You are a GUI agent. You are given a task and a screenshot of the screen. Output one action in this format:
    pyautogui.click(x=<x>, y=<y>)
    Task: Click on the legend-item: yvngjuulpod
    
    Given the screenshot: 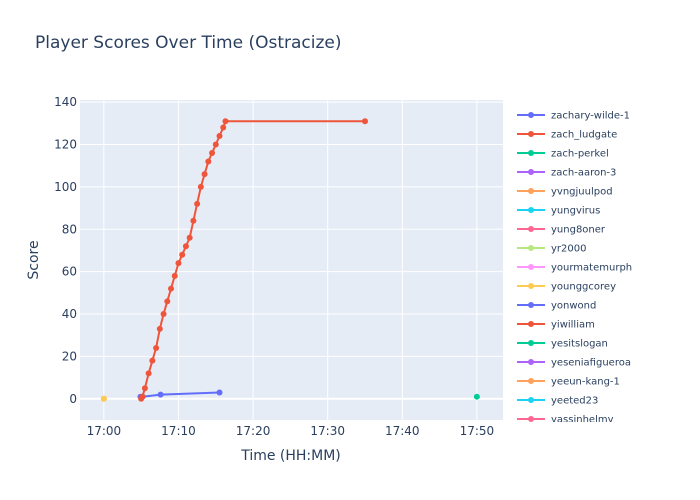 What is the action you would take?
    pyautogui.click(x=565, y=192)
    